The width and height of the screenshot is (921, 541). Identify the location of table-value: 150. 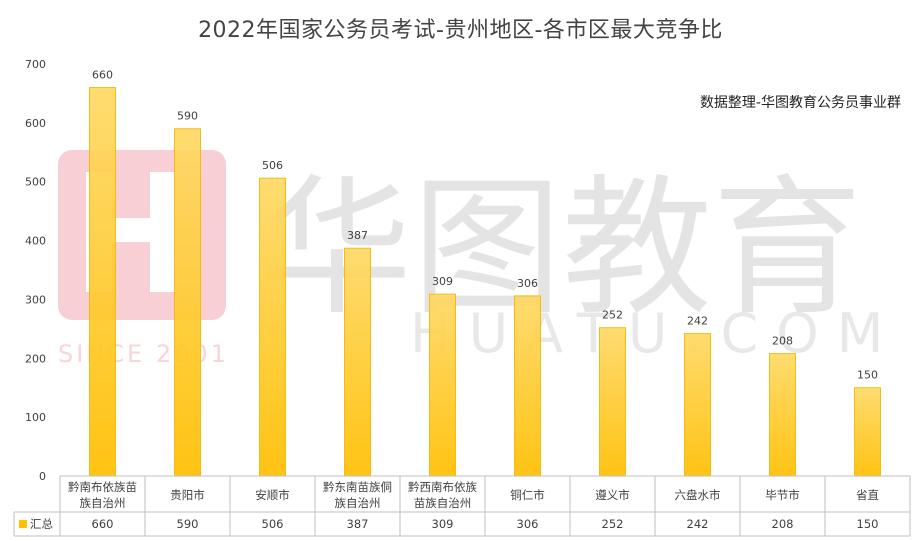
(868, 524).